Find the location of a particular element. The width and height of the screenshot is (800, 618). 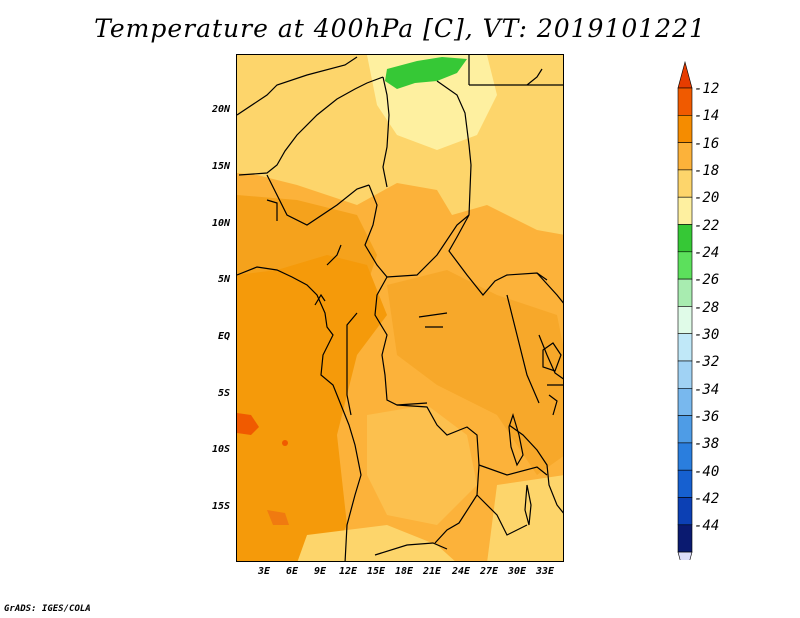

lon-label-18e: 18E is located at coordinates (404, 571).